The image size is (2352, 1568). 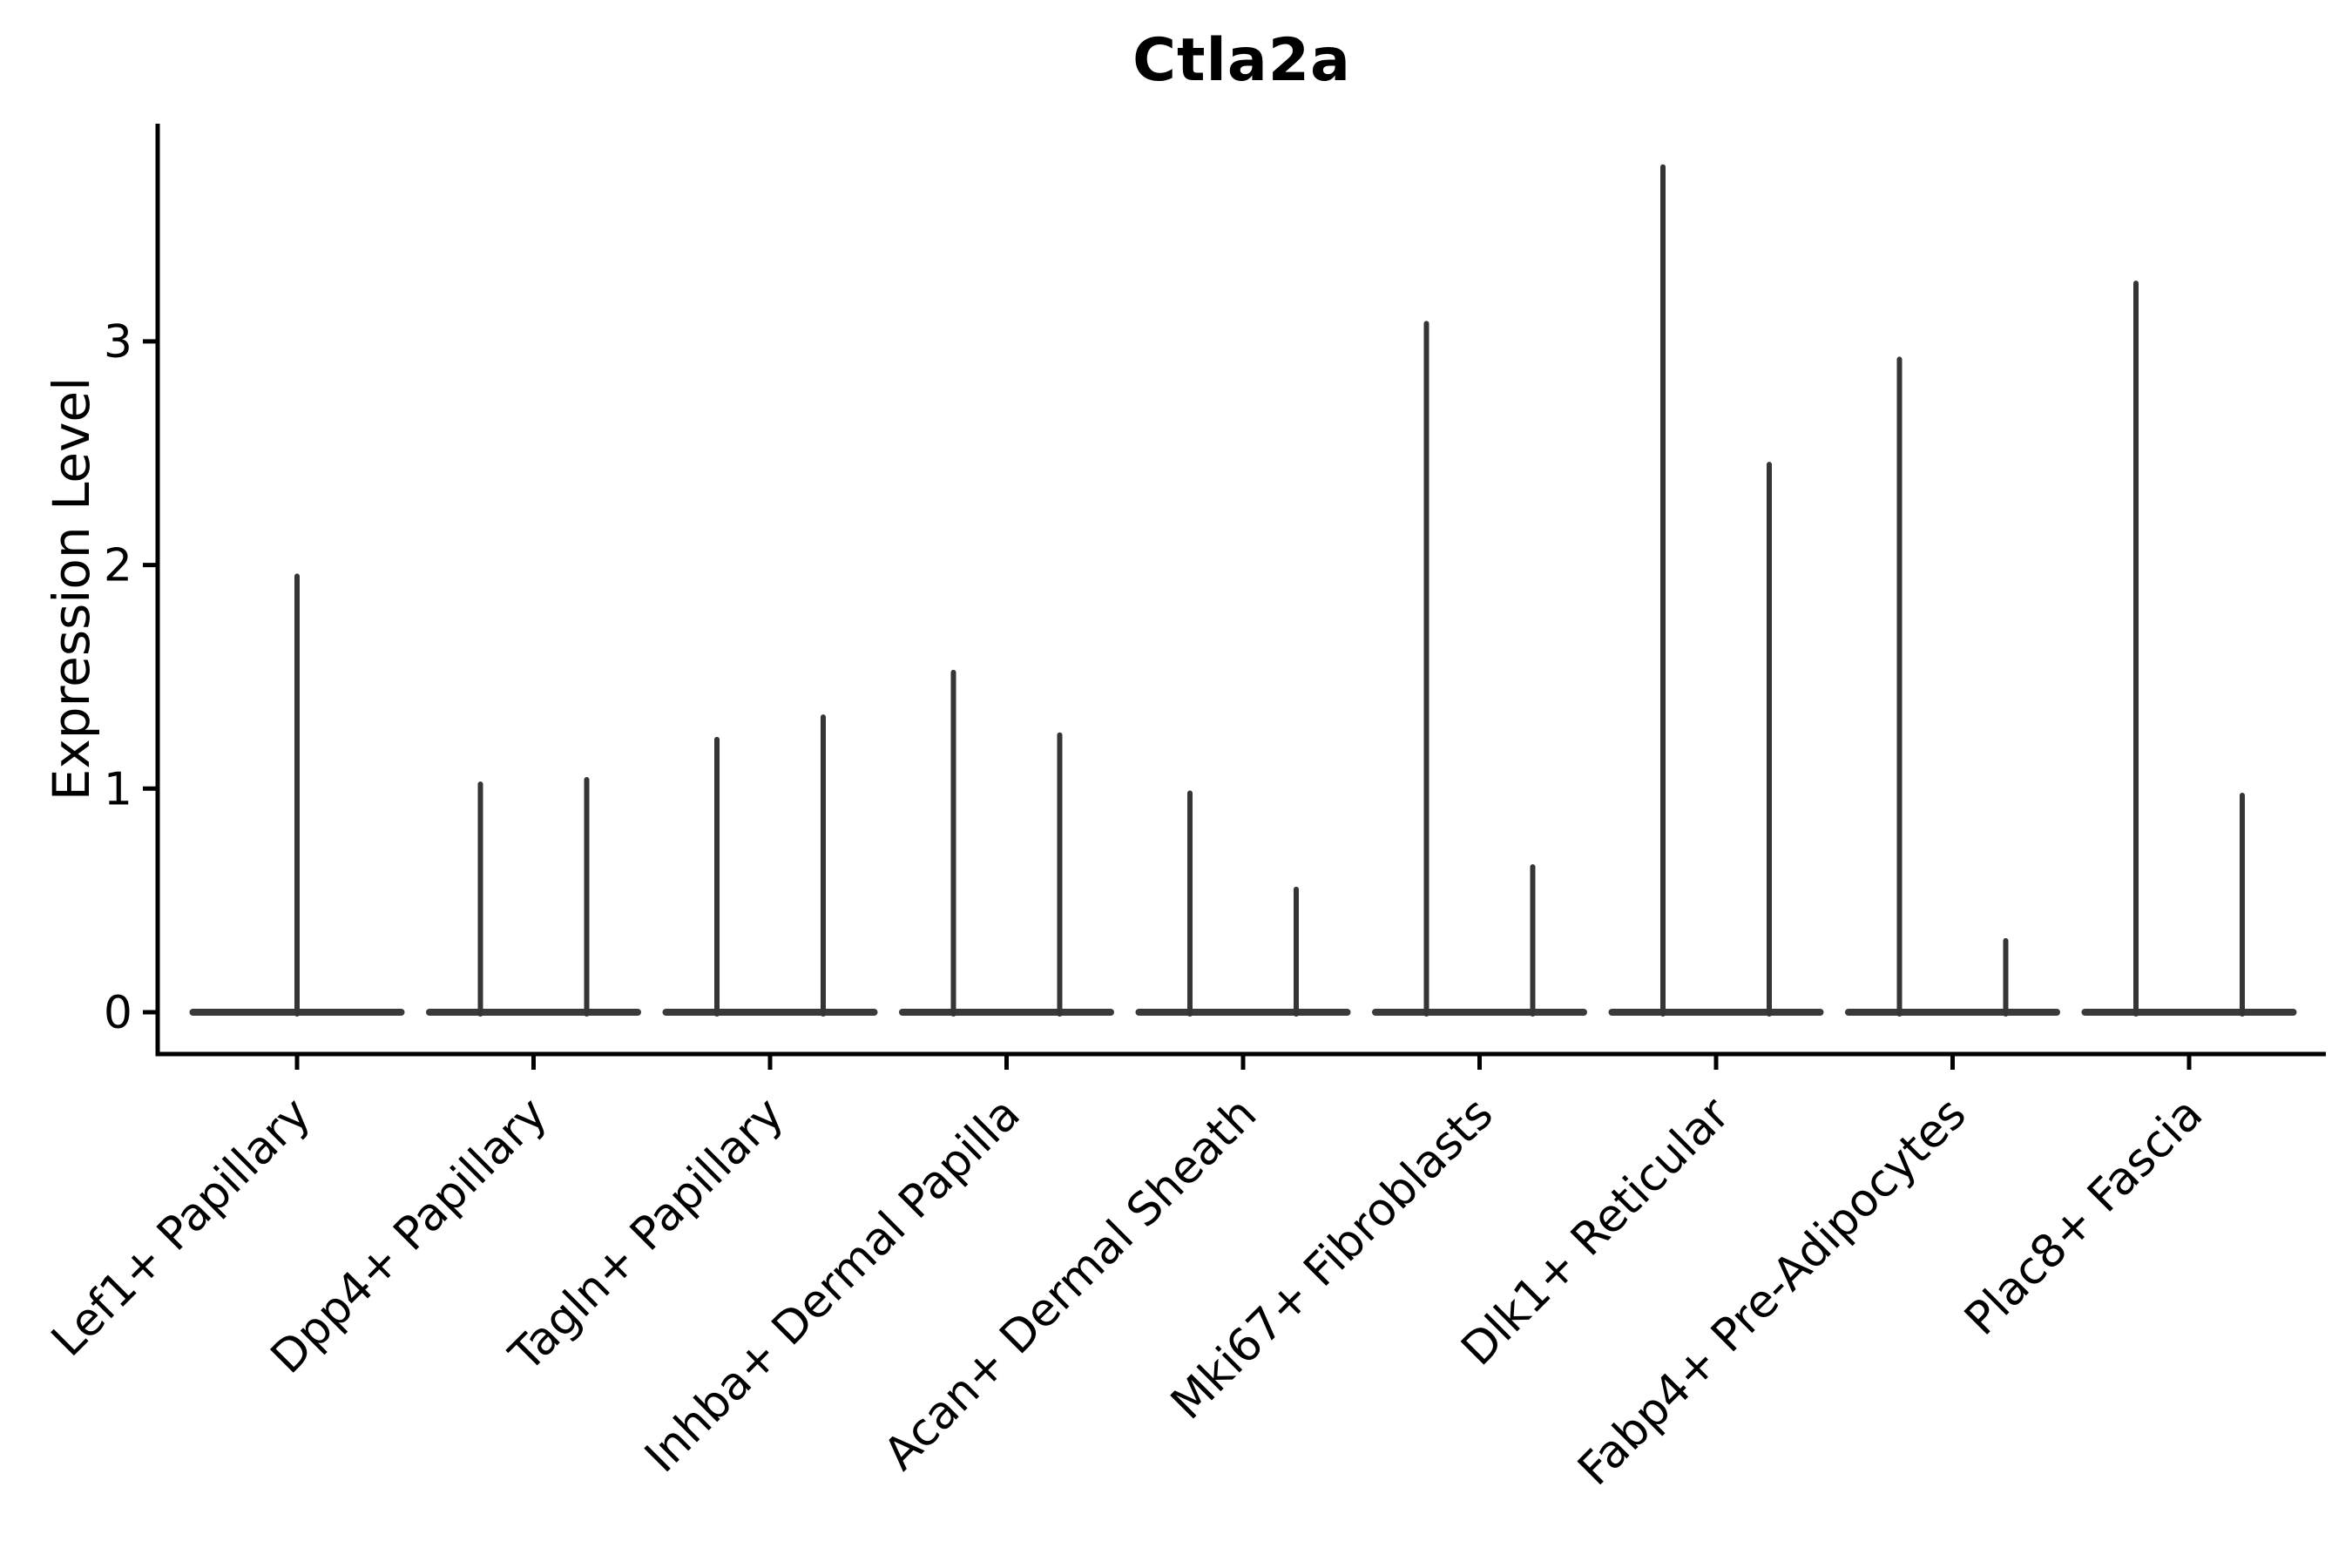 What do you see at coordinates (182, 1227) in the screenshot?
I see `x-tick-label: Lef1+ Papillary` at bounding box center [182, 1227].